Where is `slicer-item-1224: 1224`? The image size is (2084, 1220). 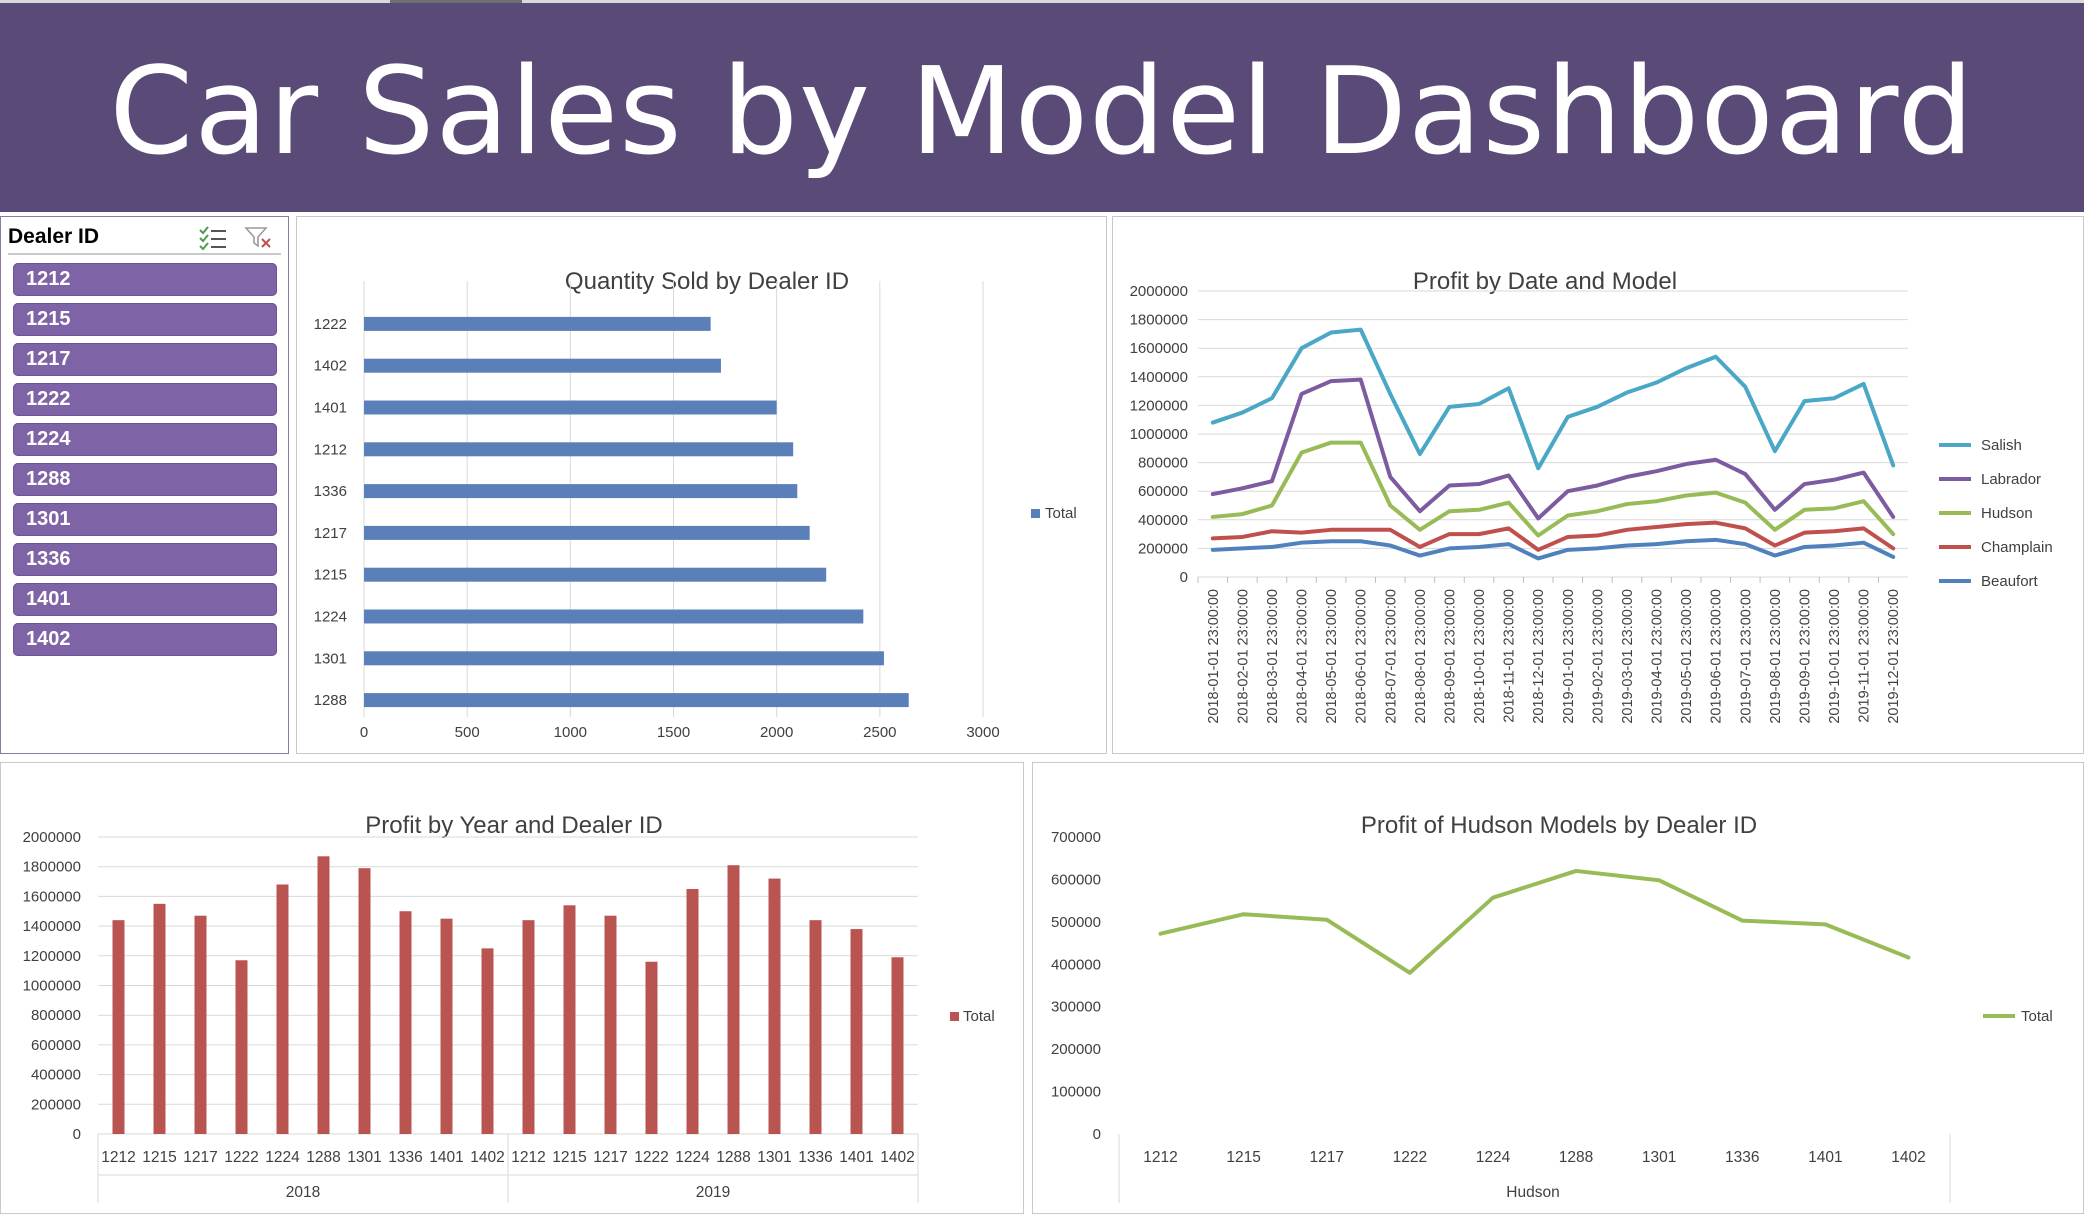 slicer-item-1224: 1224 is located at coordinates (145, 439).